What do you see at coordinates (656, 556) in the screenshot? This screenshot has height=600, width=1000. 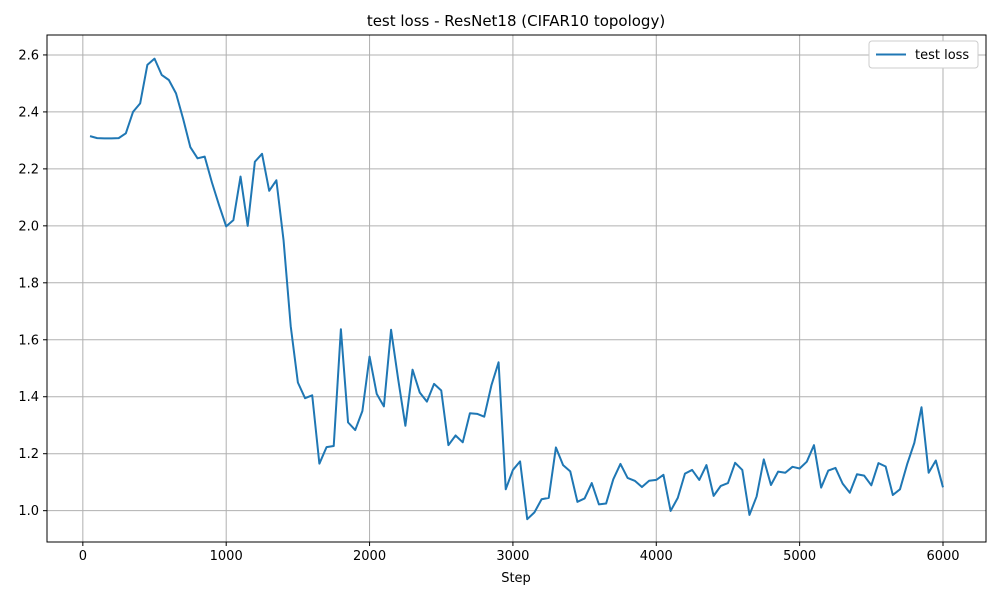 I see `x-tick-label: 4000` at bounding box center [656, 556].